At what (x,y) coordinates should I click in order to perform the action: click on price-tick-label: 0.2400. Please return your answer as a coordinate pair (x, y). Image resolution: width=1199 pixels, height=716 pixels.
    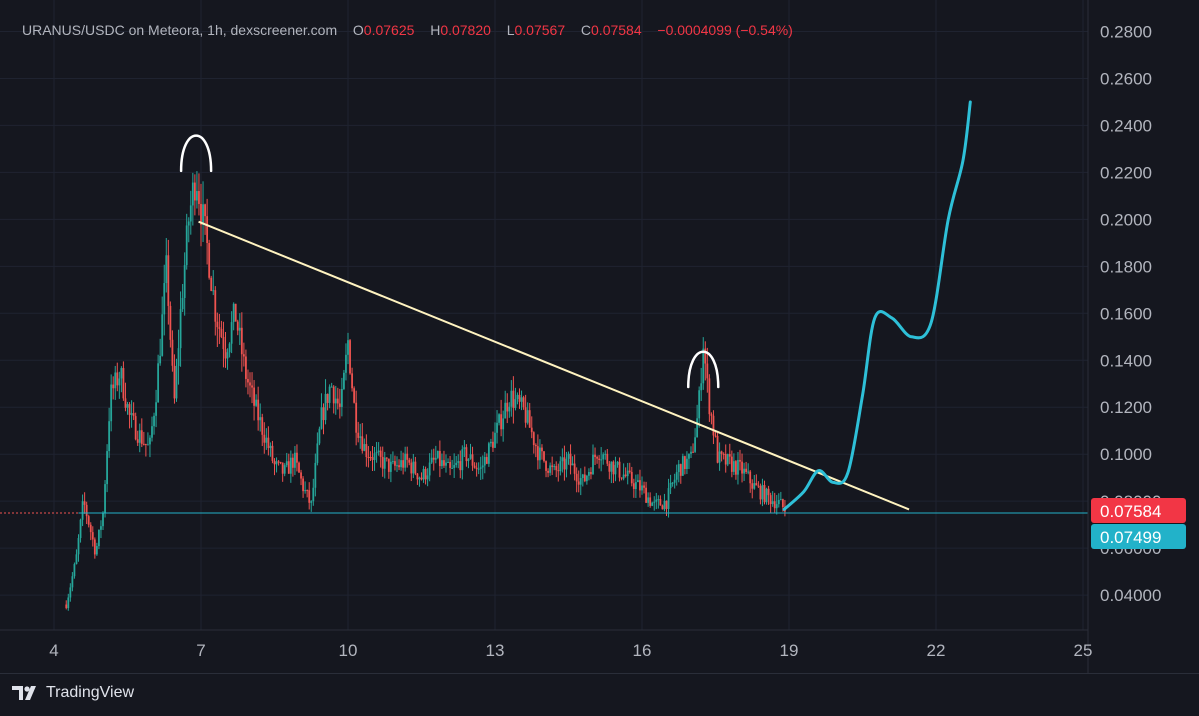
    Looking at the image, I should click on (1126, 125).